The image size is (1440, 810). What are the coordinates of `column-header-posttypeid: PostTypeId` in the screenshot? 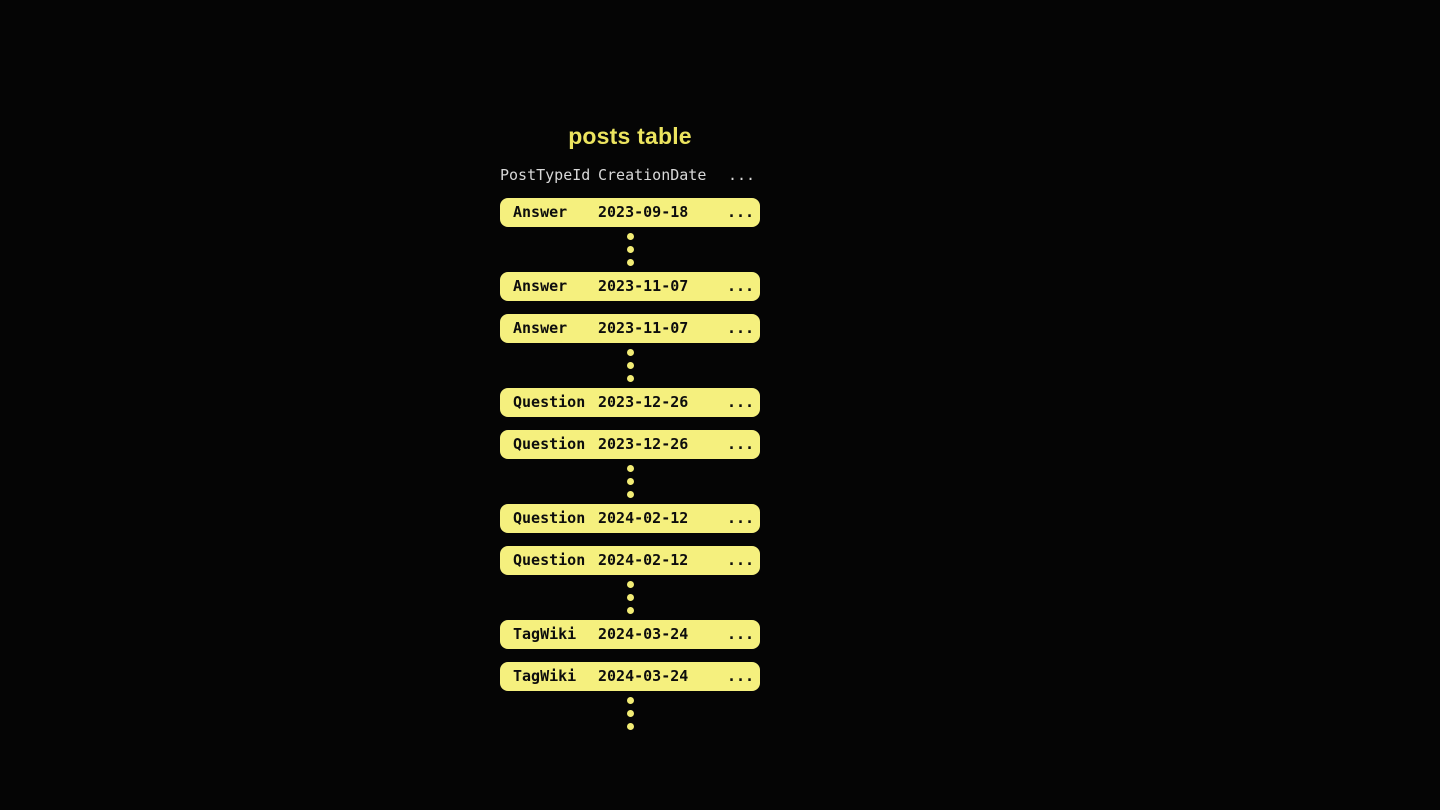 It's located at (545, 175).